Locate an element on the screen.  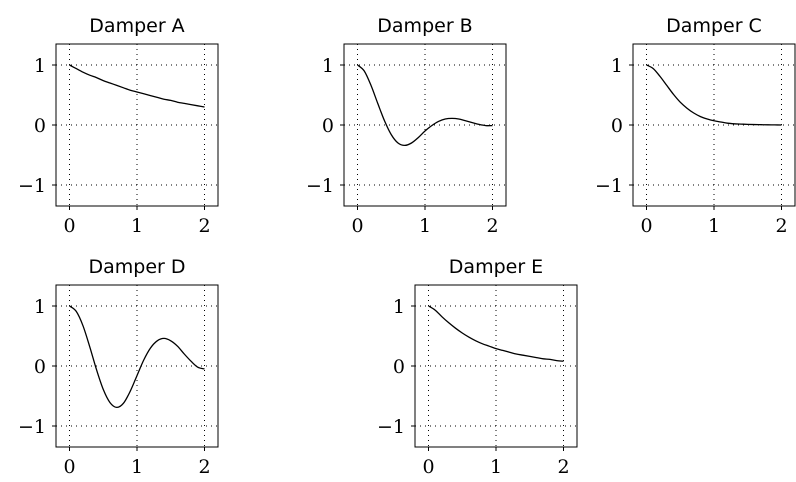
subplot-title: Damper E is located at coordinates (496, 267).